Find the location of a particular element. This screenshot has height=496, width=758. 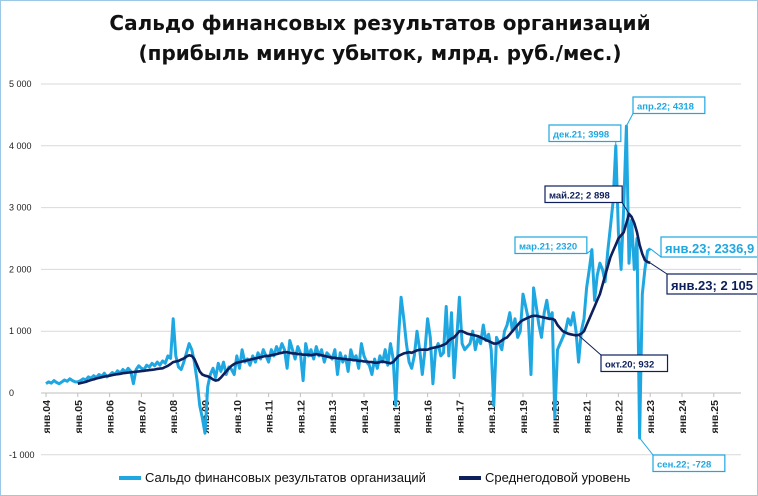

y-tick-label: 0 is located at coordinates (11, 393).